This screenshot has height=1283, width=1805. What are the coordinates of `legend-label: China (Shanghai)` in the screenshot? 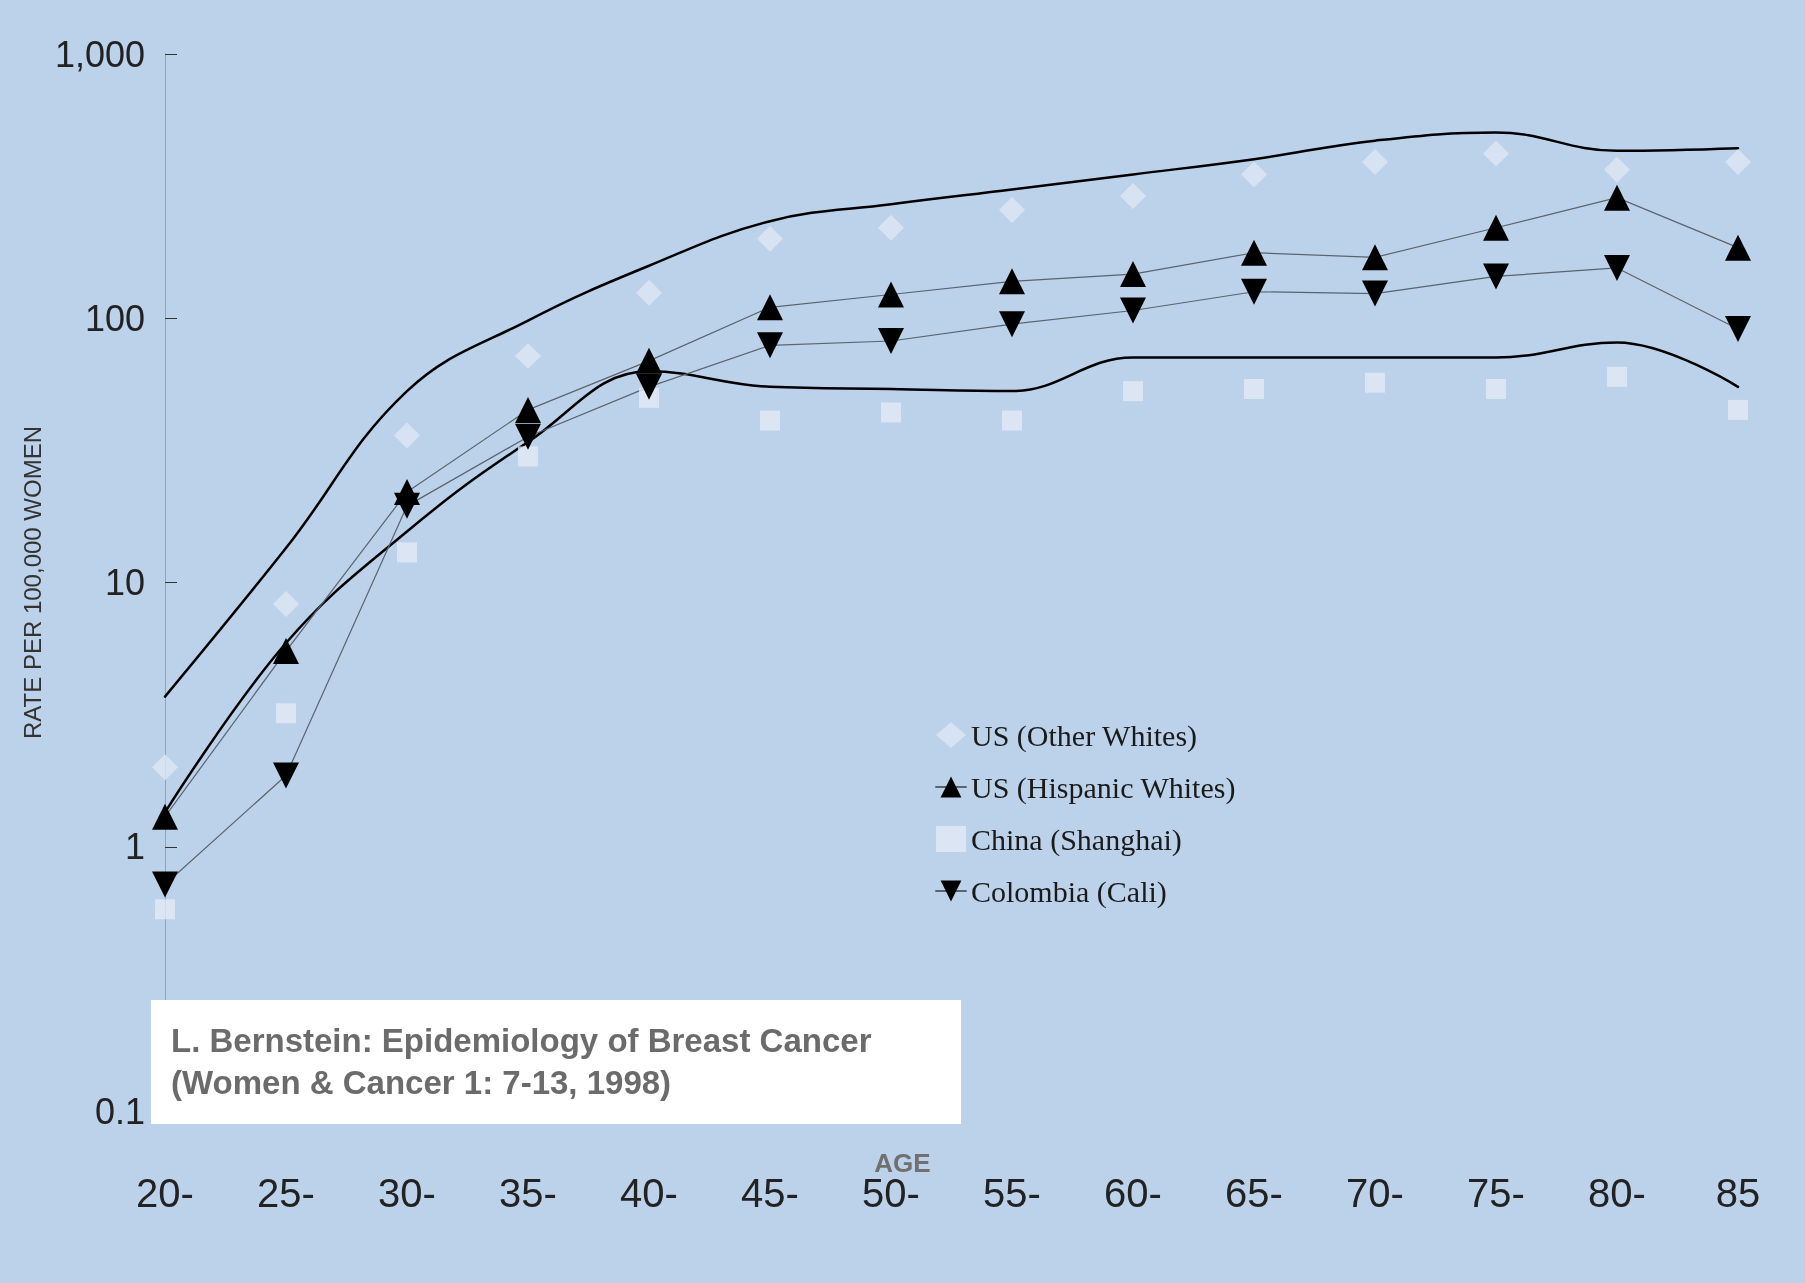 It's located at (1076, 839).